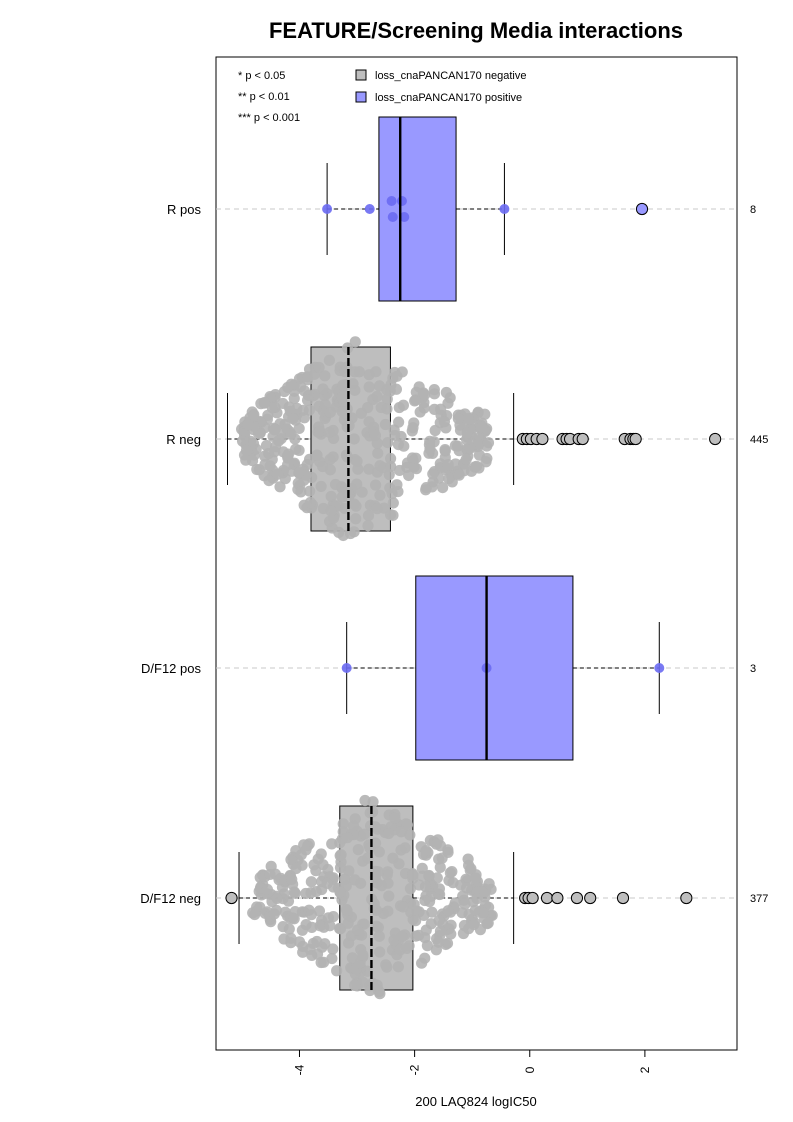 The width and height of the screenshot is (793, 1122). I want to click on legend-label: loss_cnaPANCAN170 negative, so click(450, 76).